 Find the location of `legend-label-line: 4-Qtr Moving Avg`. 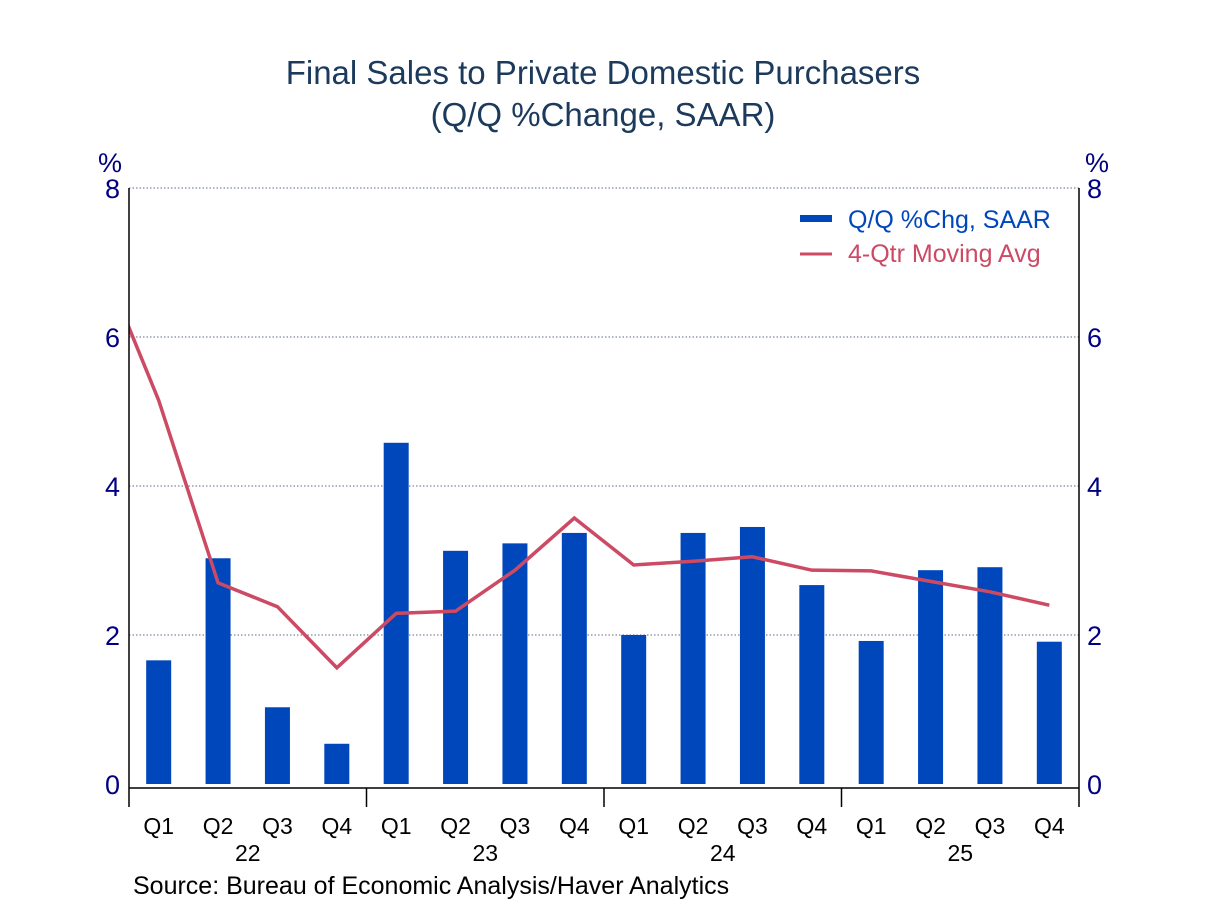

legend-label-line: 4-Qtr Moving Avg is located at coordinates (944, 254).